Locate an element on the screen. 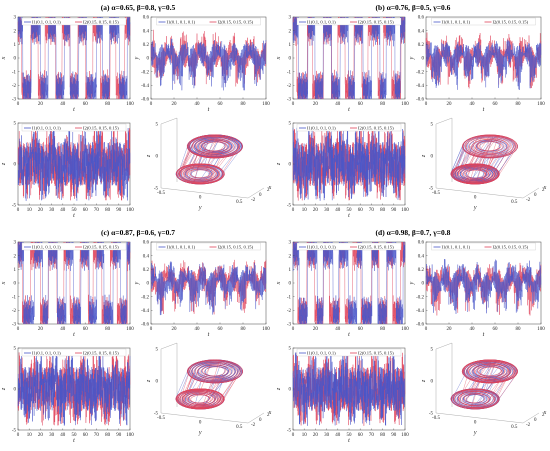 This screenshot has height=451, width=550. x-tick-label: 50 is located at coordinates (350, 435).